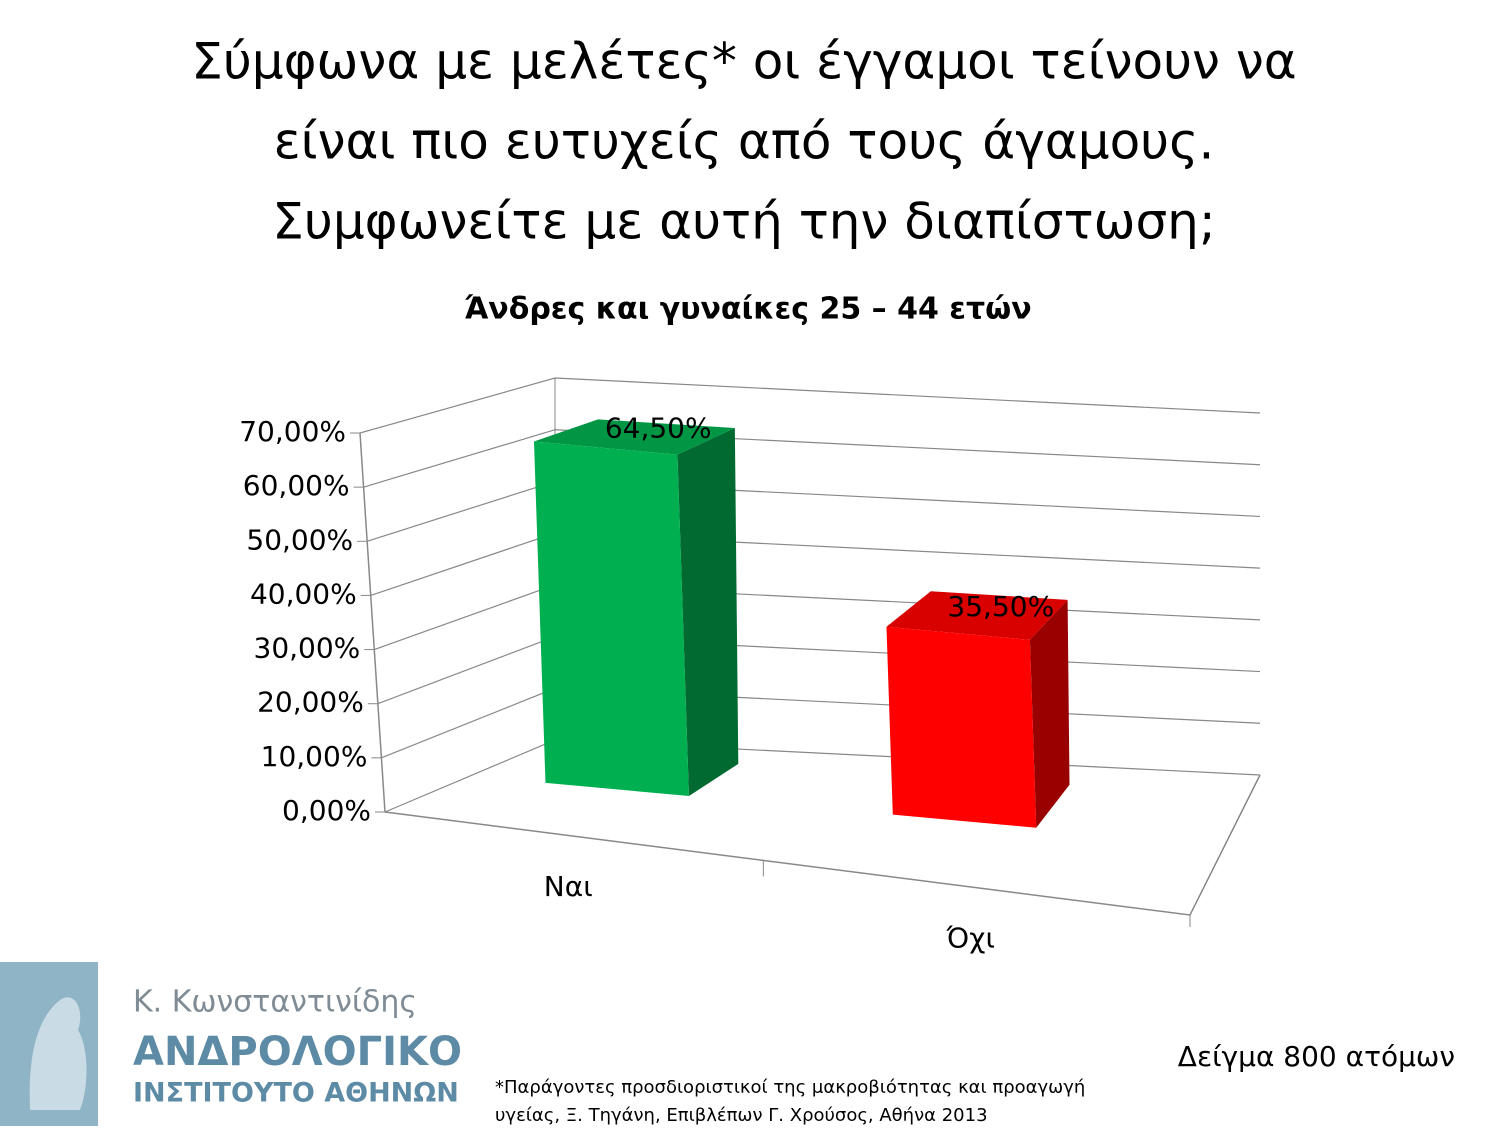  I want to click on logo-name: ΑΝΔΡΟΛΟΓΙΚΟ, so click(297, 1052).